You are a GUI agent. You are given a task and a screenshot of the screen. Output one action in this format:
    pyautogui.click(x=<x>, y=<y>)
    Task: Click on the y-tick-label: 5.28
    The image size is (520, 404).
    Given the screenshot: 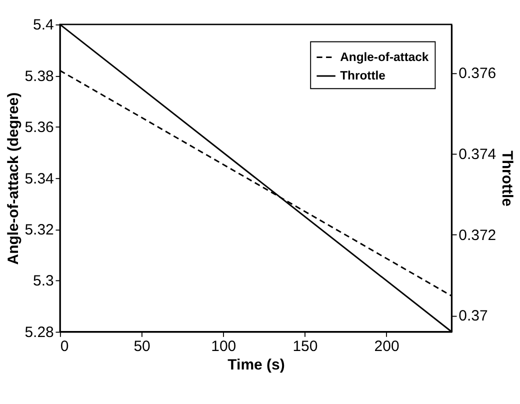 What is the action you would take?
    pyautogui.click(x=39, y=332)
    